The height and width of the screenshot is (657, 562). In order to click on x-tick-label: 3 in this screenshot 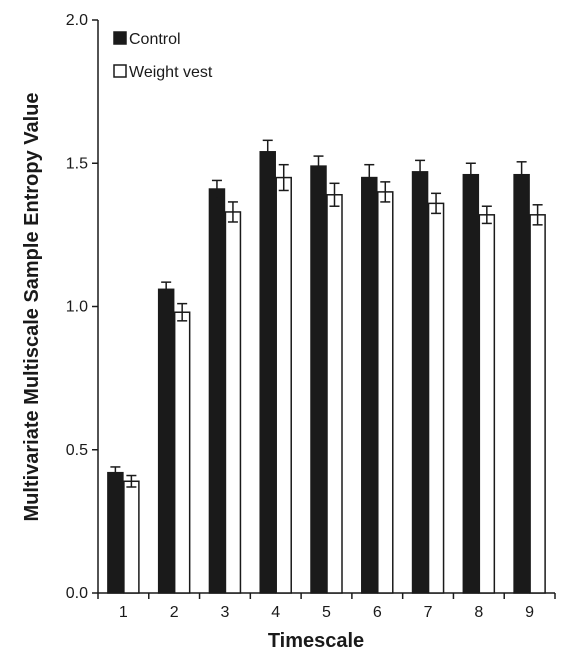, I will do `click(224, 612)`.